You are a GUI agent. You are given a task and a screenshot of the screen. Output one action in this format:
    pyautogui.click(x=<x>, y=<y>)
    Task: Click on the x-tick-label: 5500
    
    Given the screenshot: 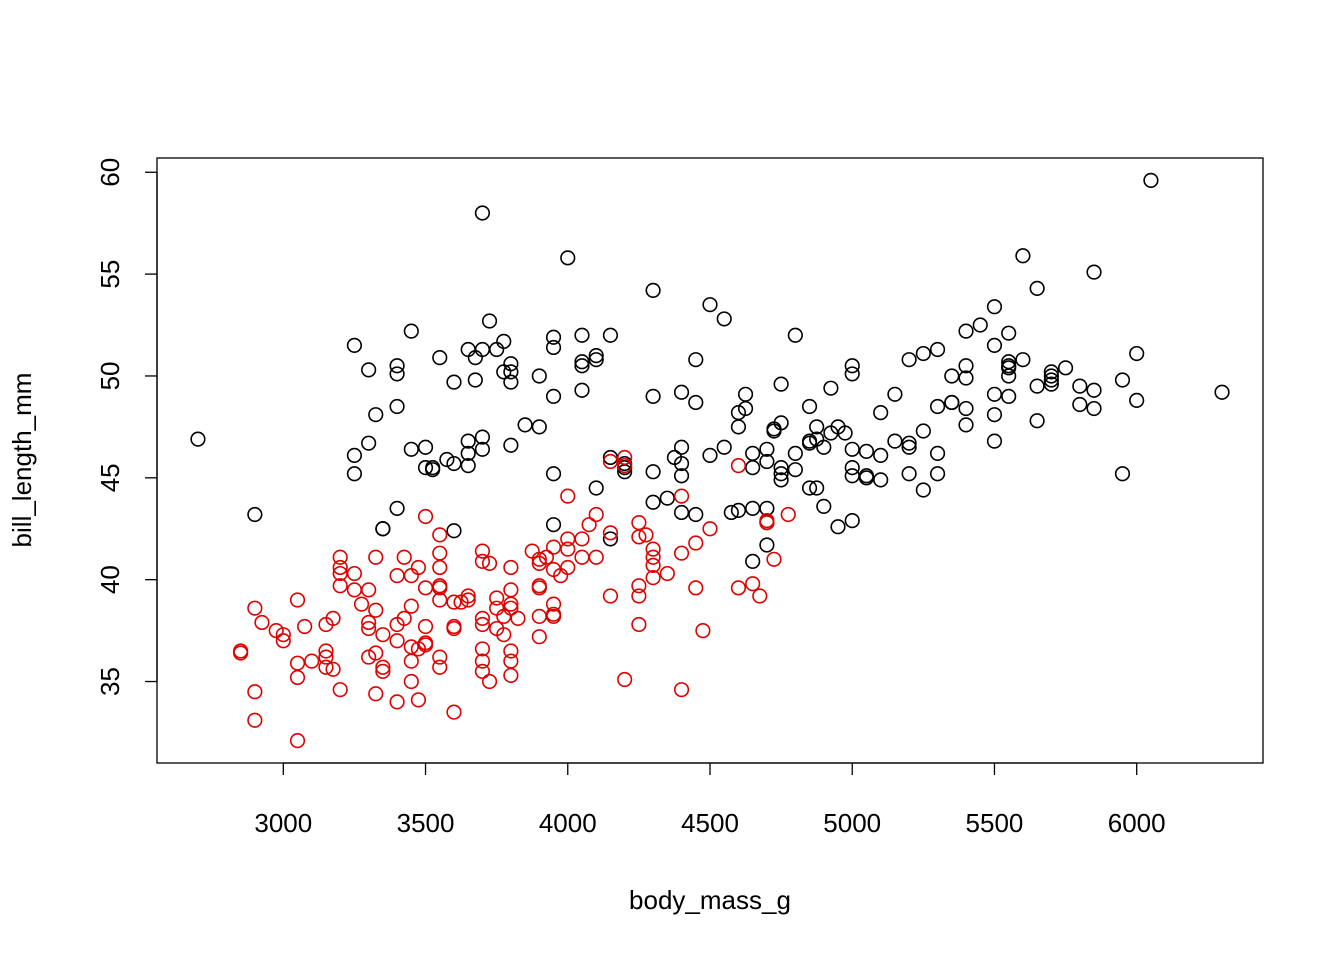 What is the action you would take?
    pyautogui.click(x=995, y=823)
    